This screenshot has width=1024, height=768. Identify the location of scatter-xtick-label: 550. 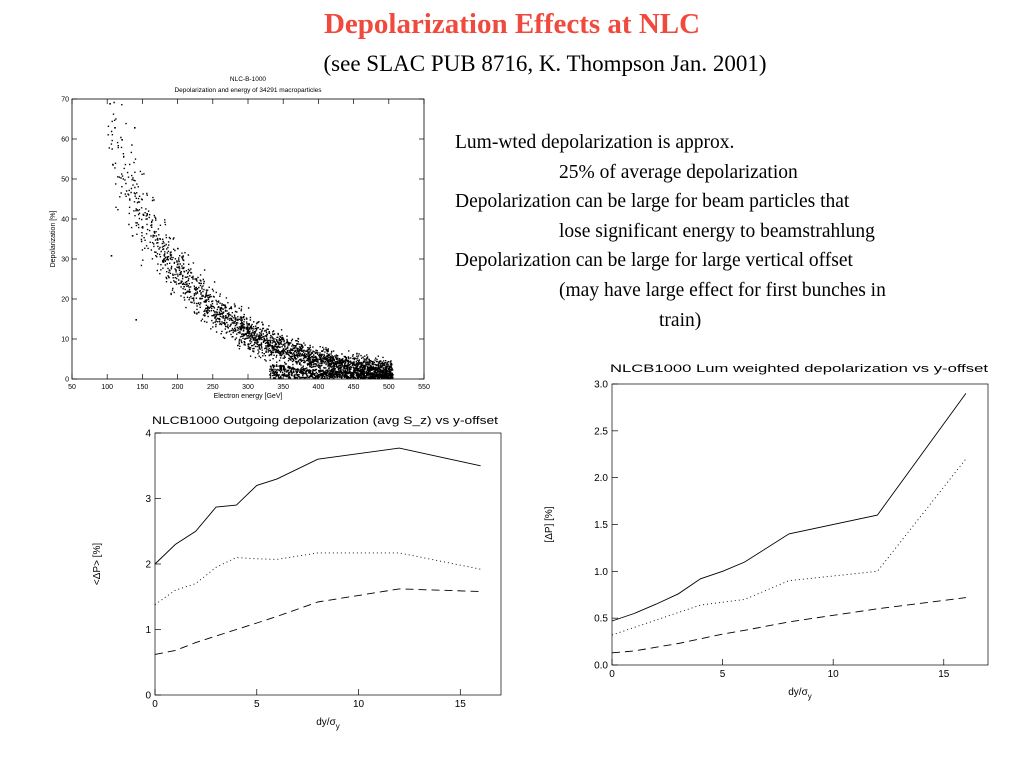
(424, 387).